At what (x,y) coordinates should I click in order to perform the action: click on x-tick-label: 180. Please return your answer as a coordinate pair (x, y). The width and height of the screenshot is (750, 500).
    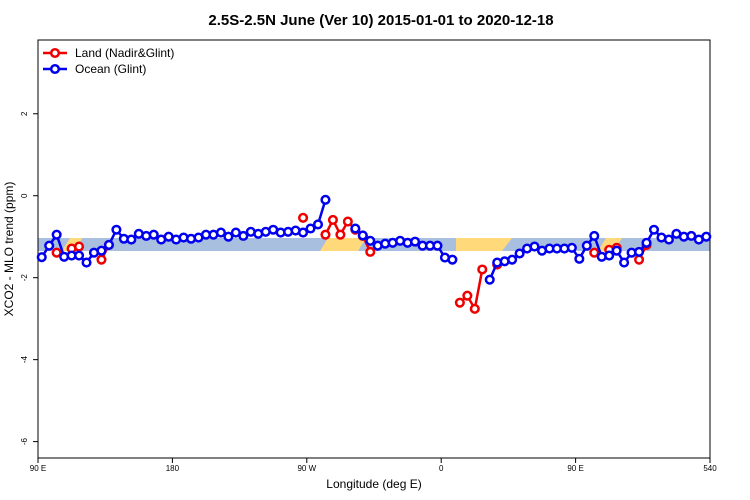
    Looking at the image, I should click on (173, 468).